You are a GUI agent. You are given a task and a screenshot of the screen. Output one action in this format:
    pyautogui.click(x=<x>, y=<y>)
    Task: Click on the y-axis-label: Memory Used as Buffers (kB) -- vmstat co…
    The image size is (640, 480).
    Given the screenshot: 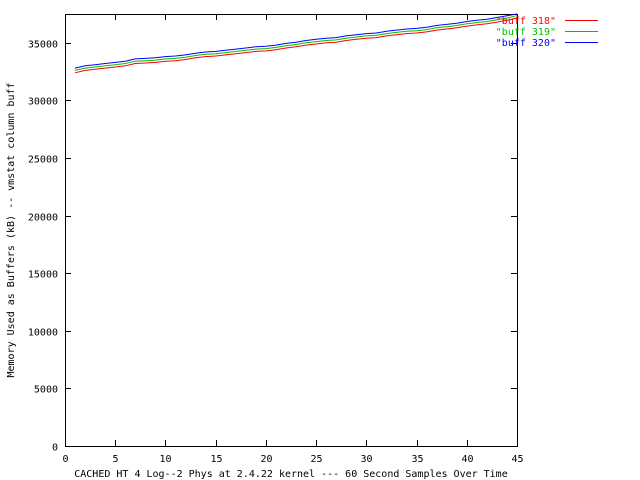 What is the action you would take?
    pyautogui.click(x=11, y=229)
    